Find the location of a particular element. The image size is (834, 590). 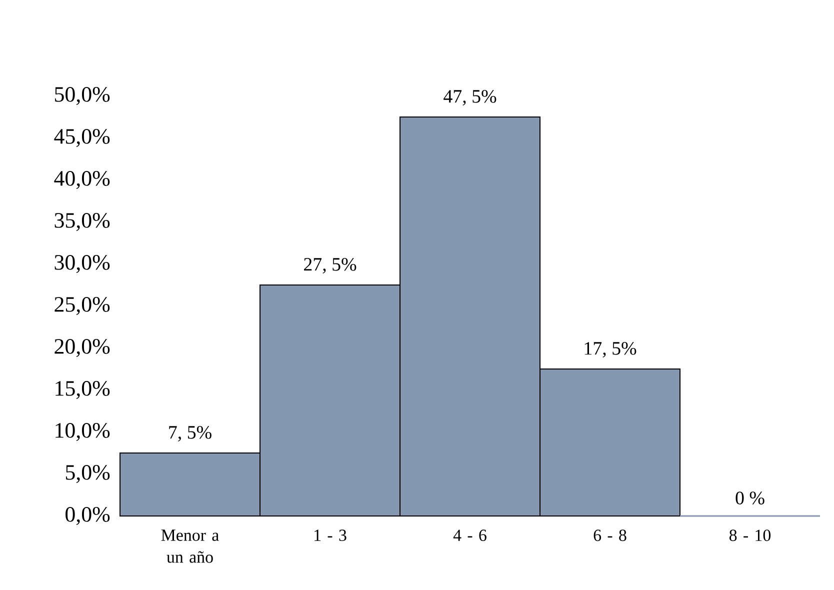

x-tick-label: 6 - 8 is located at coordinates (610, 536).